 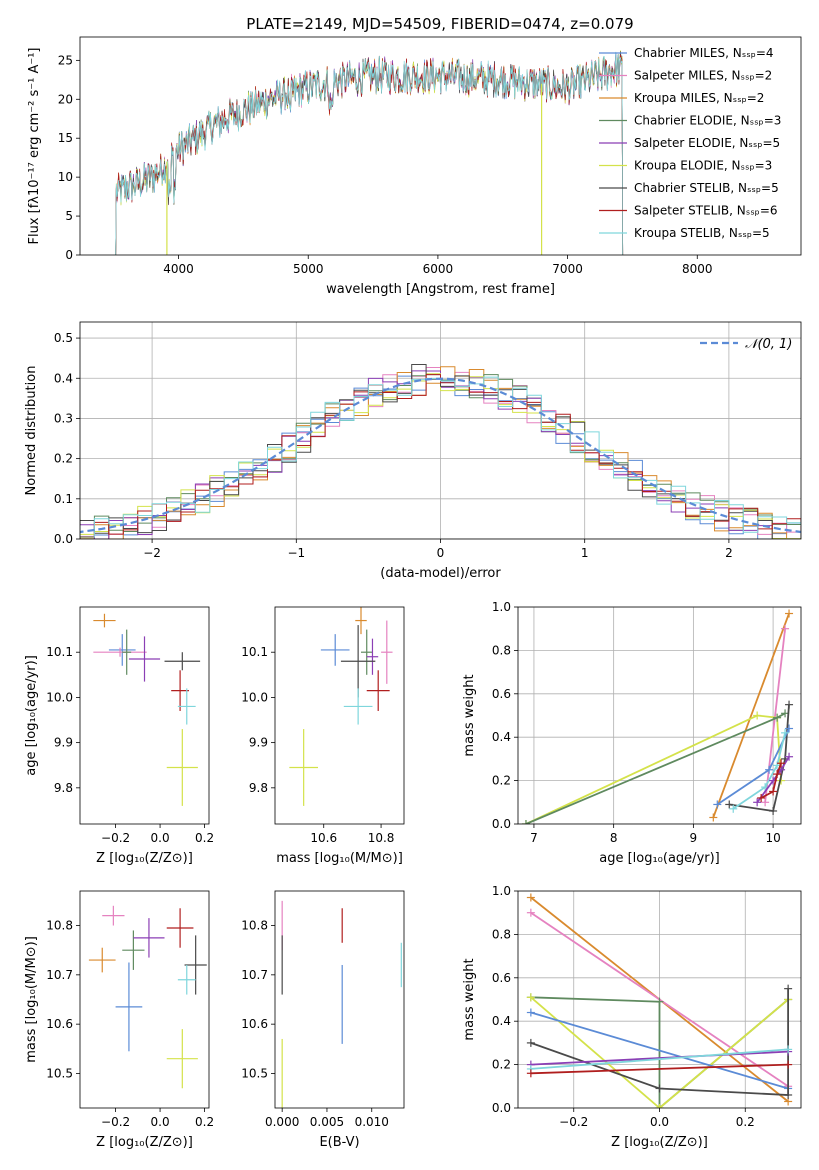 I want to click on weight_age-frame, so click(x=659, y=715).